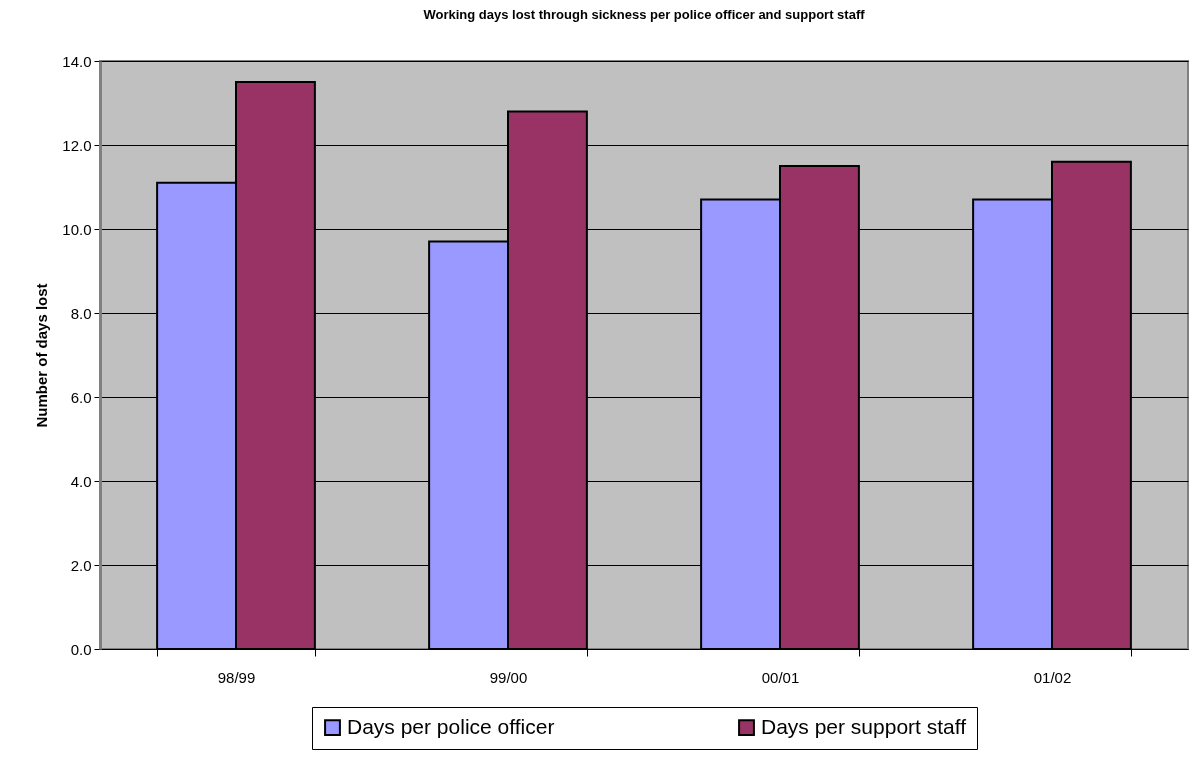 This screenshot has width=1190, height=760. Describe the element at coordinates (81, 481) in the screenshot. I see `y-tick-label: 4.0` at that location.